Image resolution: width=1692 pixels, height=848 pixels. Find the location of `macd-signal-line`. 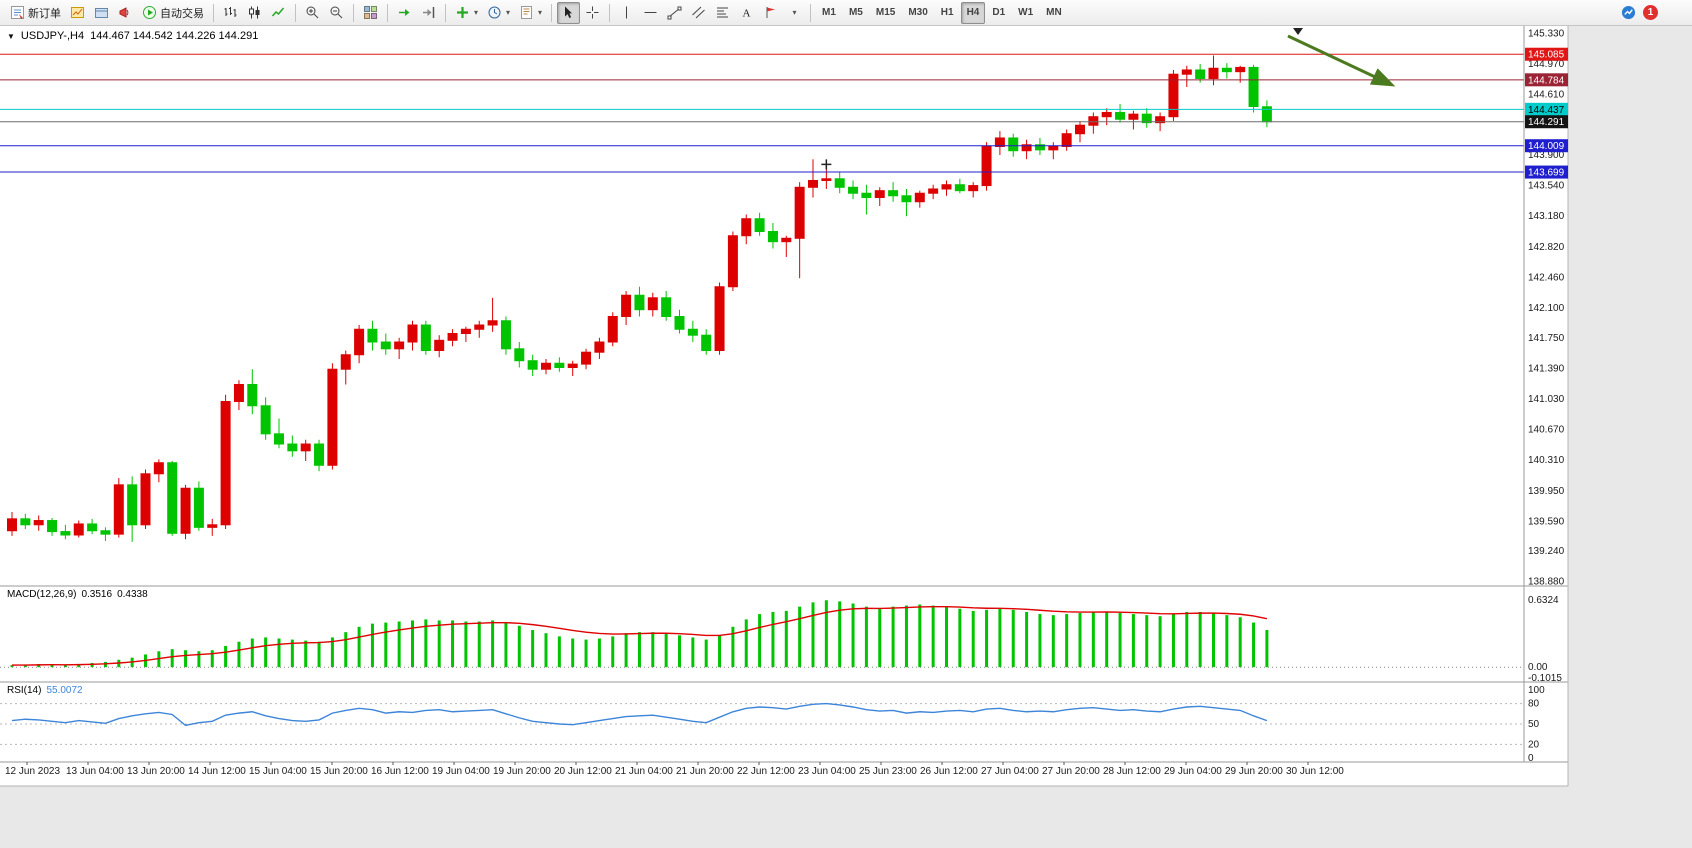

macd-signal-line is located at coordinates (640, 635).